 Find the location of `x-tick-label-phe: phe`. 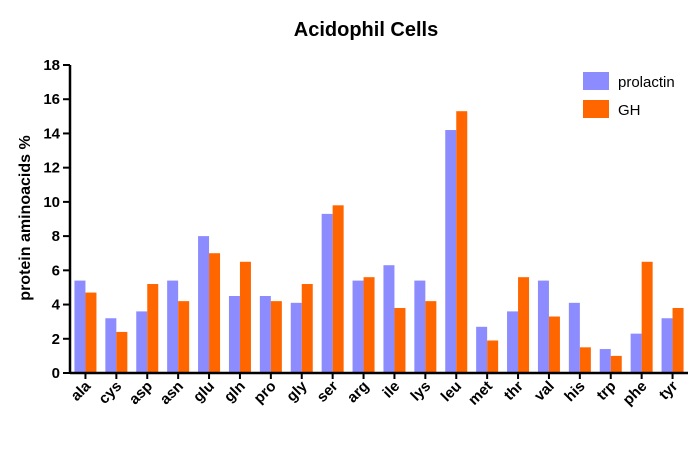

x-tick-label-phe: phe is located at coordinates (635, 393).